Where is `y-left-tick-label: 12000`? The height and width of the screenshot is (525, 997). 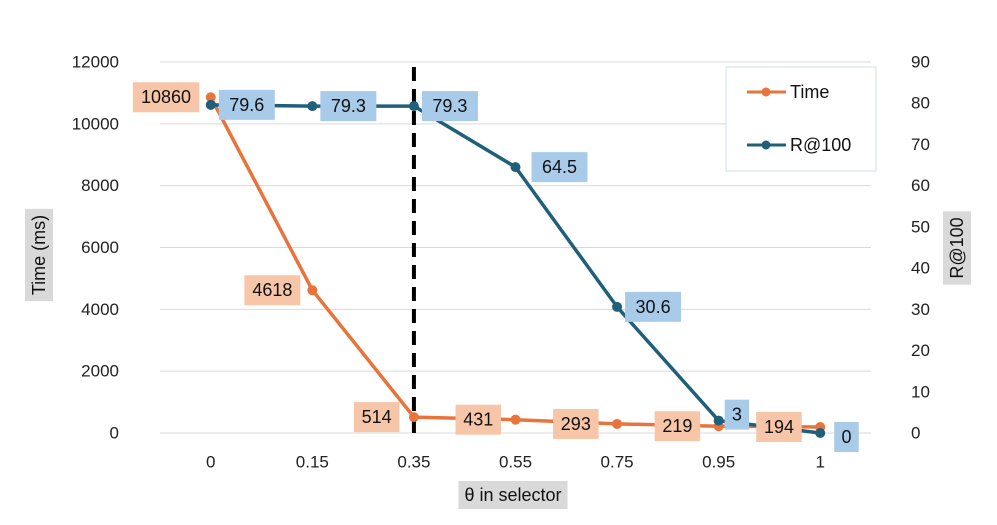
y-left-tick-label: 12000 is located at coordinates (95, 62).